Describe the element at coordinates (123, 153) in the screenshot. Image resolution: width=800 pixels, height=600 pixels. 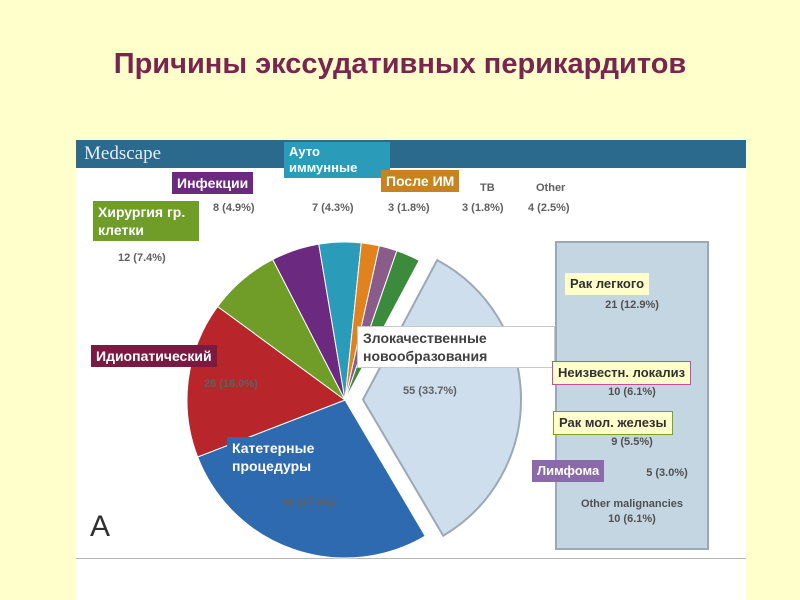
I see `medscape-logo: Medscape` at that location.